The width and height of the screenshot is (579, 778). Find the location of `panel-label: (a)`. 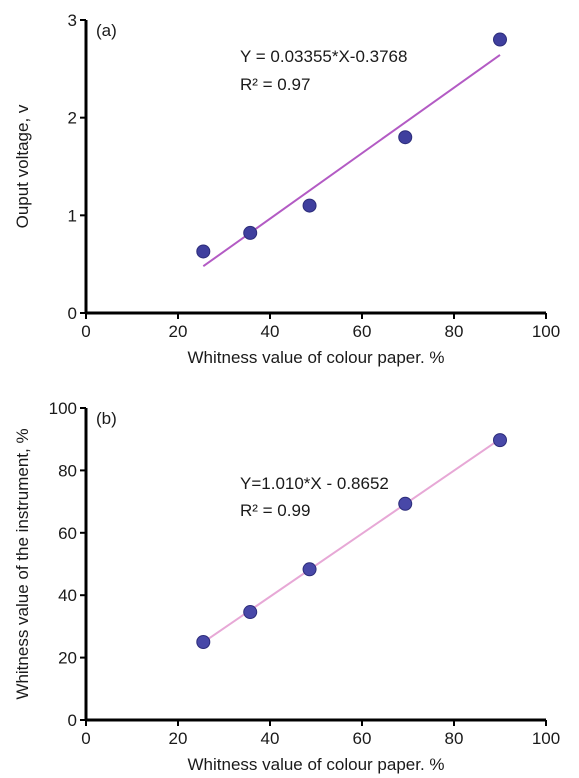

panel-label: (a) is located at coordinates (106, 30).